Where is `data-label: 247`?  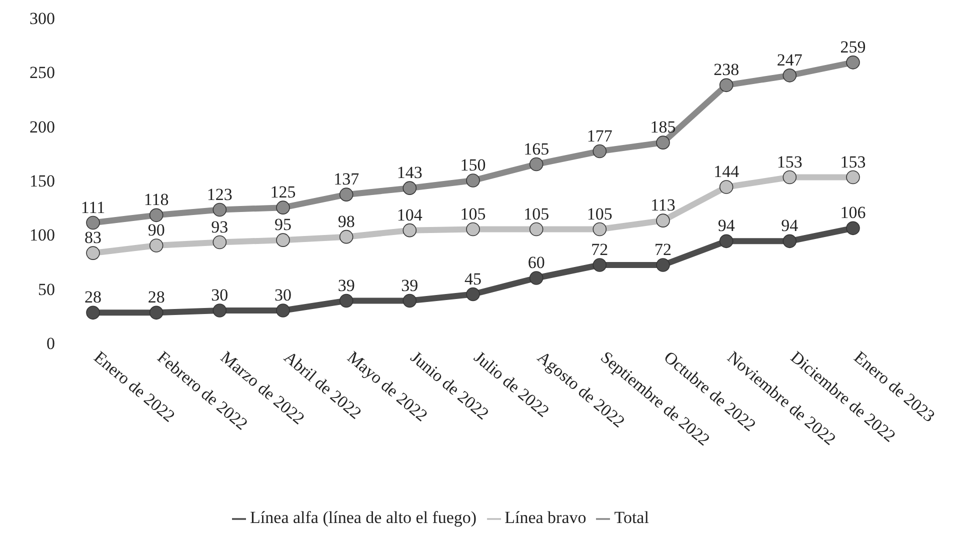 data-label: 247 is located at coordinates (789, 60).